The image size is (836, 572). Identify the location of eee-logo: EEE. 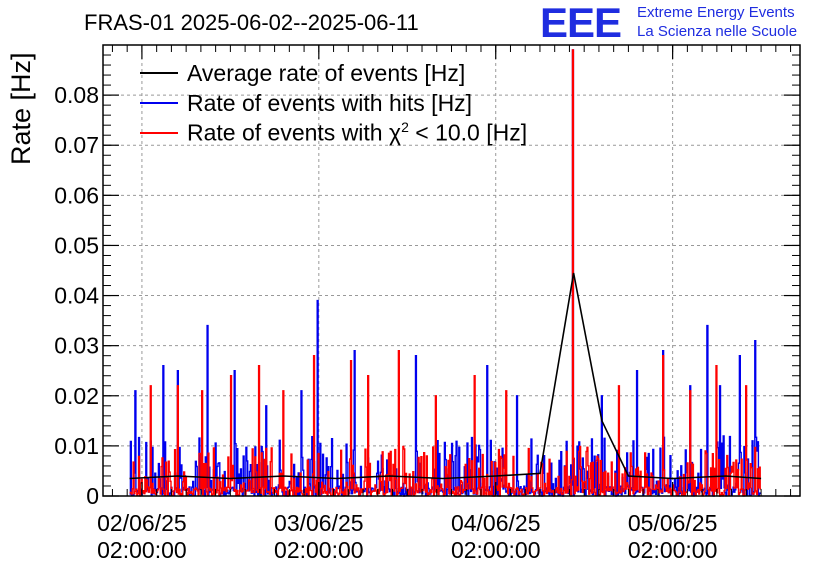
(581, 23).